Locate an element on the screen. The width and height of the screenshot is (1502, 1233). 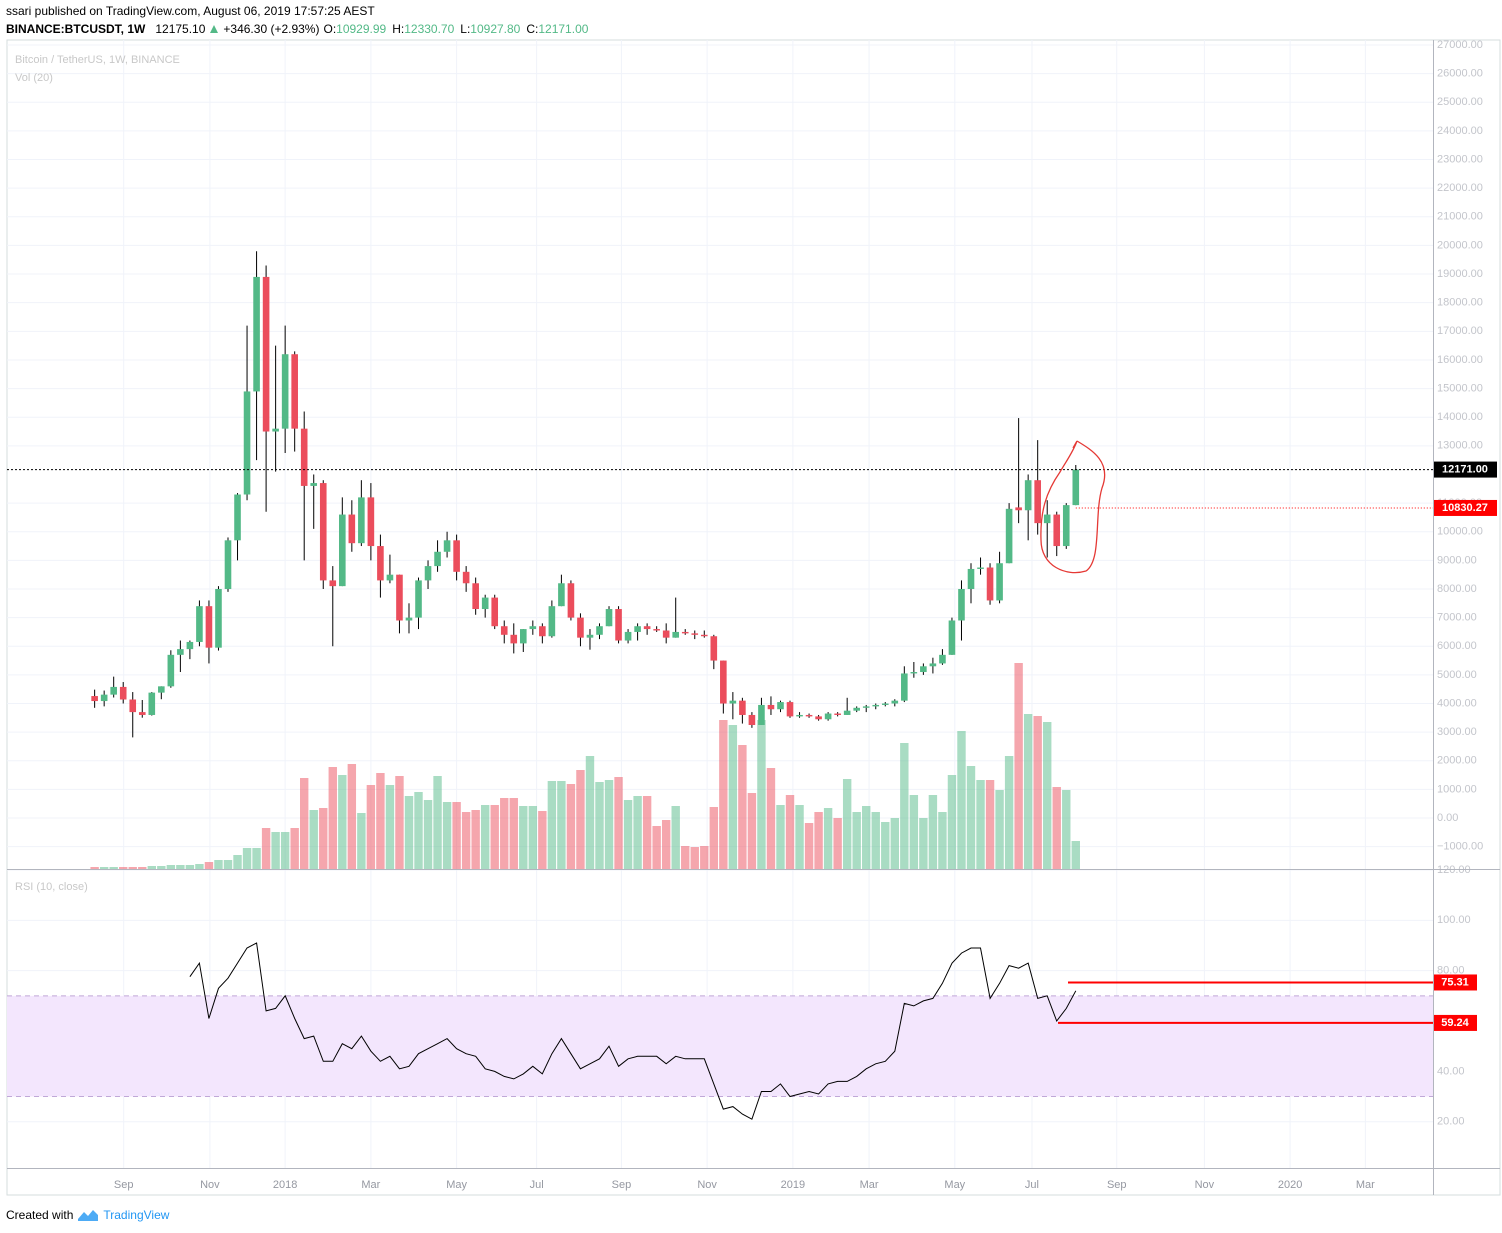
pane-title: Bitcoin / TetherUS, 1W, BINANCE is located at coordinates (97, 60).